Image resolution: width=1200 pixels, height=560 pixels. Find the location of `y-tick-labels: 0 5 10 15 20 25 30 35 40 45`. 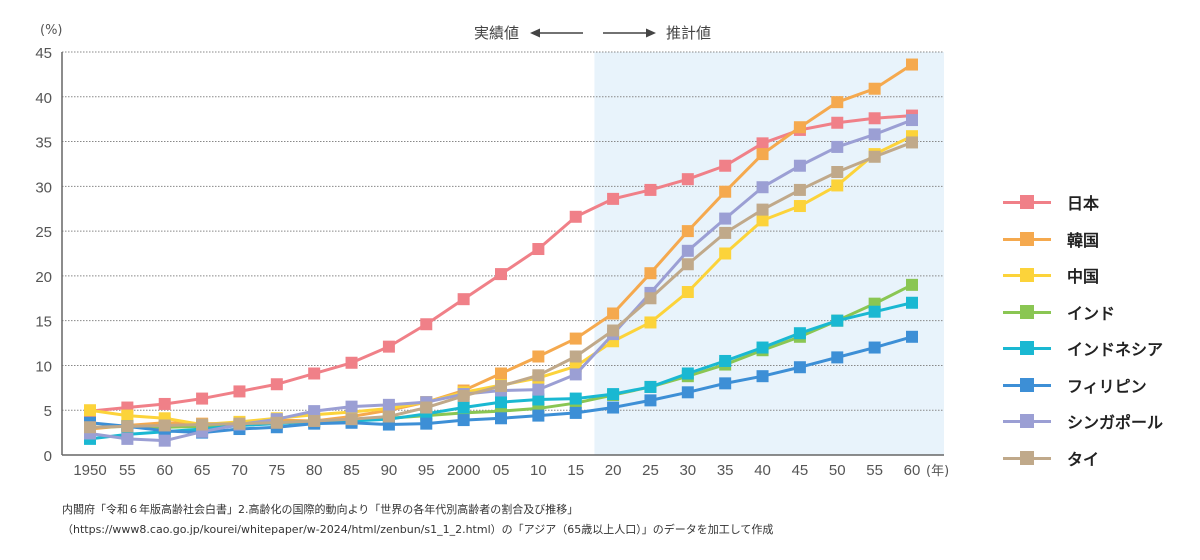

y-tick-labels: 0 5 10 15 20 25 30 35 40 45 is located at coordinates (43, 255).